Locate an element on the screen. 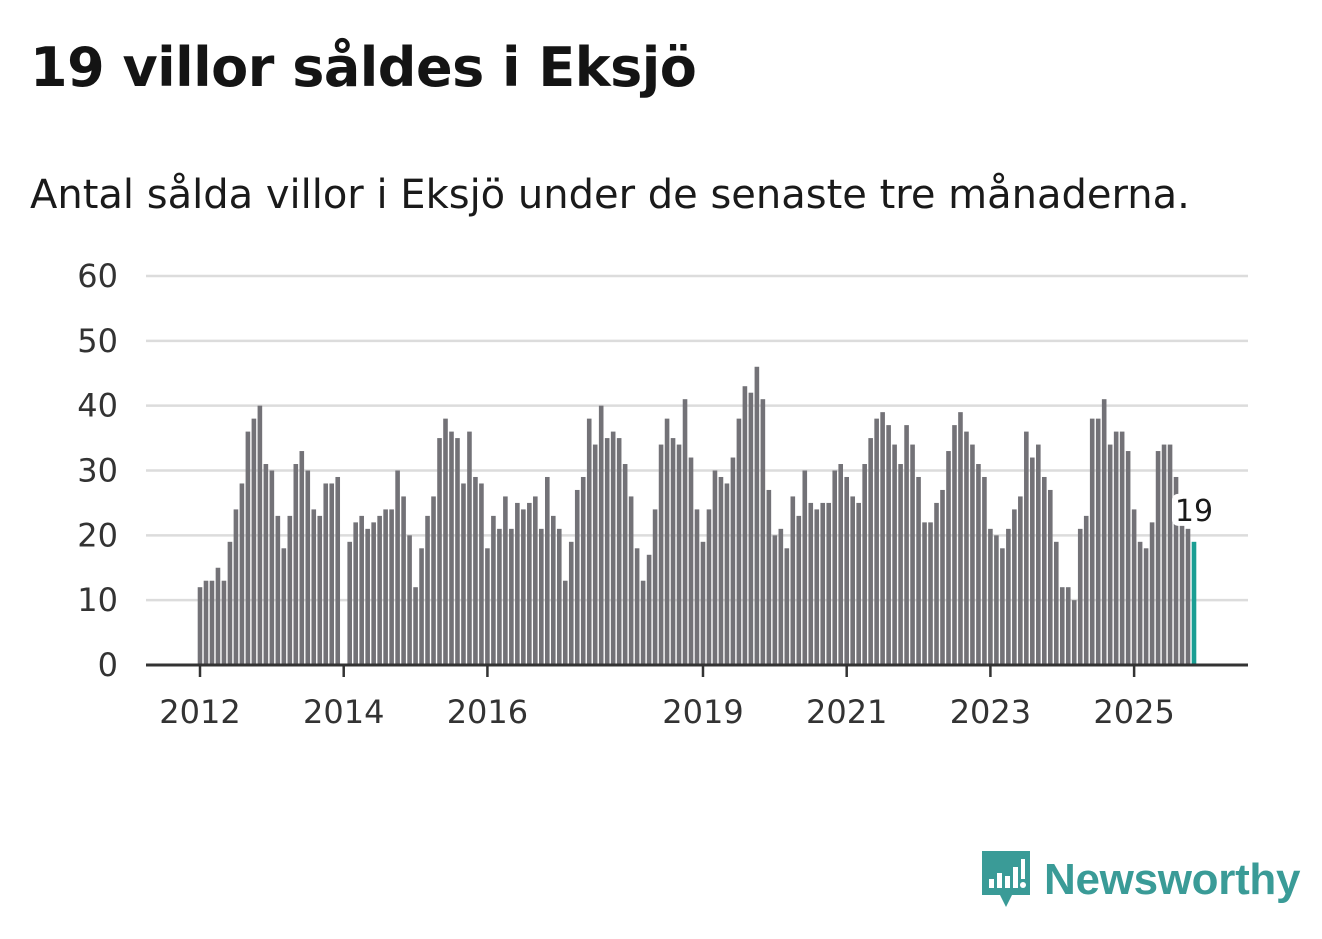 This screenshot has width=1322, height=939. x-tick-label: 2025 is located at coordinates (1133, 712).